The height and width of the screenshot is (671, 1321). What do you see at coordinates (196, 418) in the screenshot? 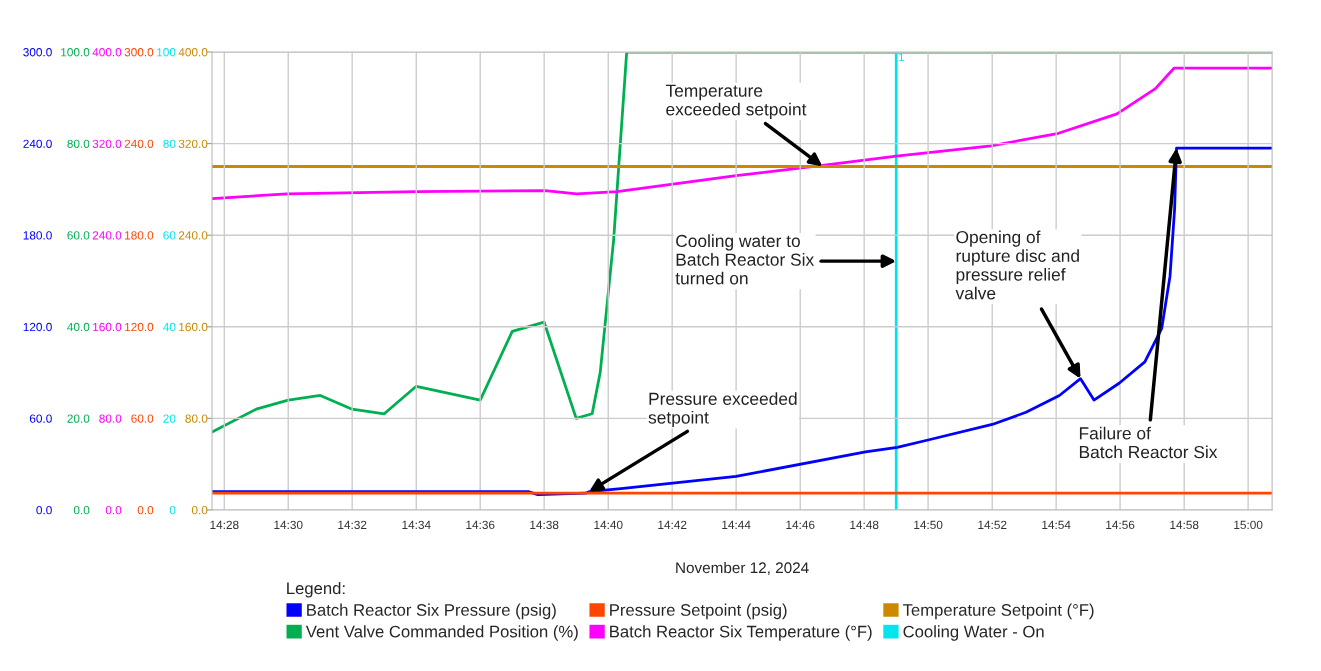
I see `text: 80.0` at bounding box center [196, 418].